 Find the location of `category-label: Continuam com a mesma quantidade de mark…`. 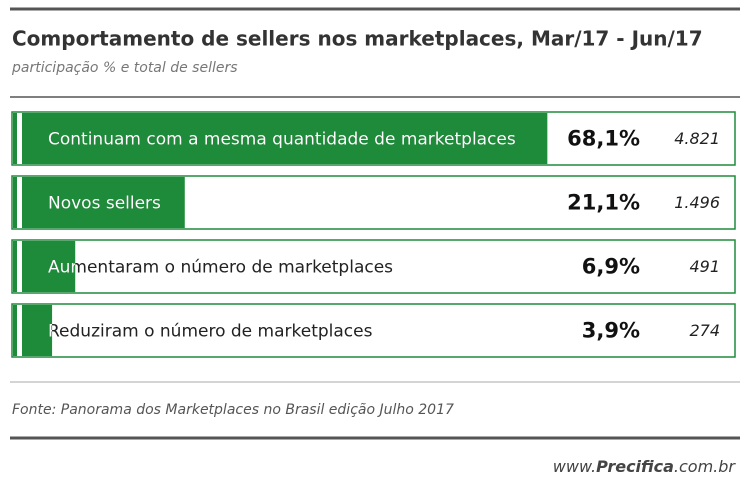

category-label: Continuam com a mesma quantidade de mark… is located at coordinates (282, 140).